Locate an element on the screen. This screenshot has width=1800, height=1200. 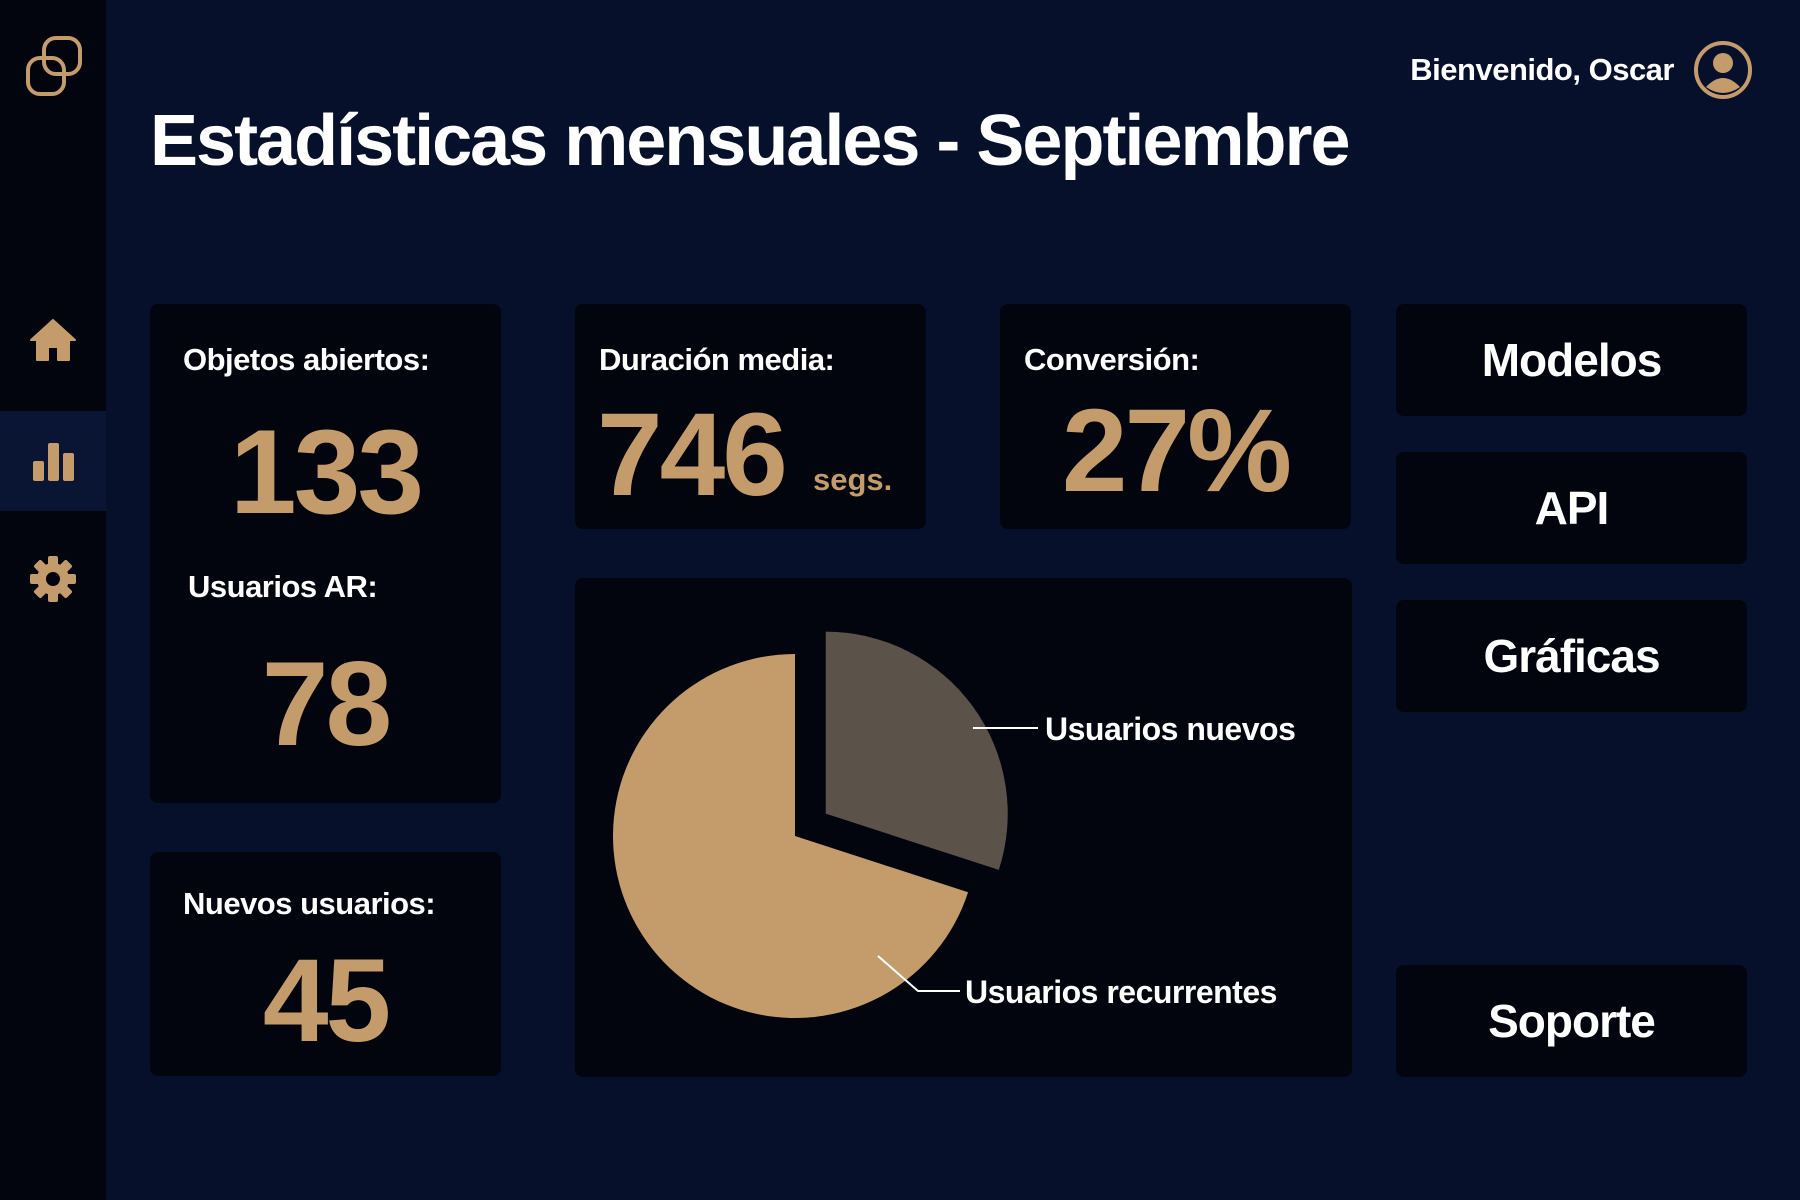
duration-value: 746 is located at coordinates (692, 455).